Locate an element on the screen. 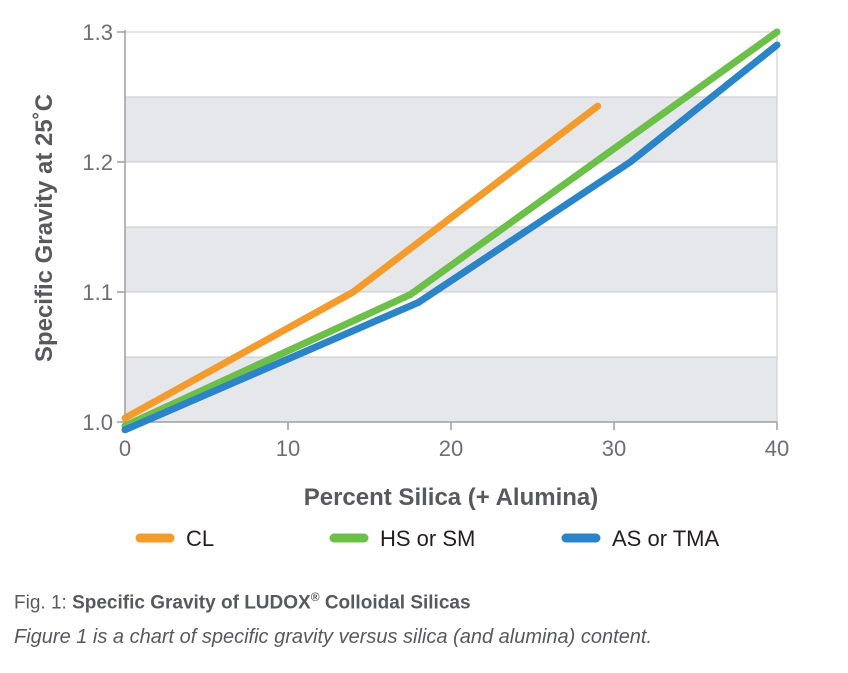 The width and height of the screenshot is (848, 673). x-axis-title: Percent Silica (+ Alumina) is located at coordinates (451, 497).